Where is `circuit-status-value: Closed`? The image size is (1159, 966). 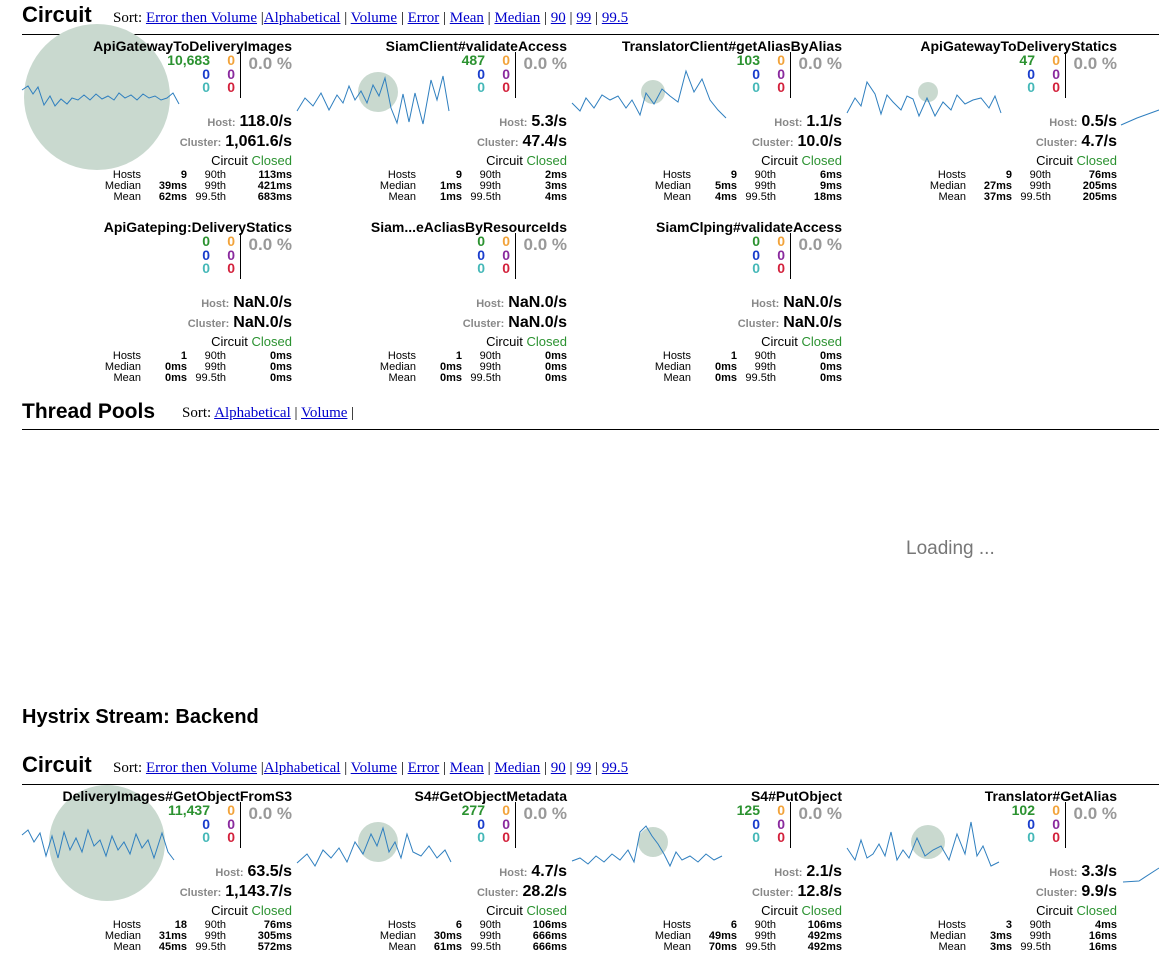 circuit-status-value: Closed is located at coordinates (821, 341).